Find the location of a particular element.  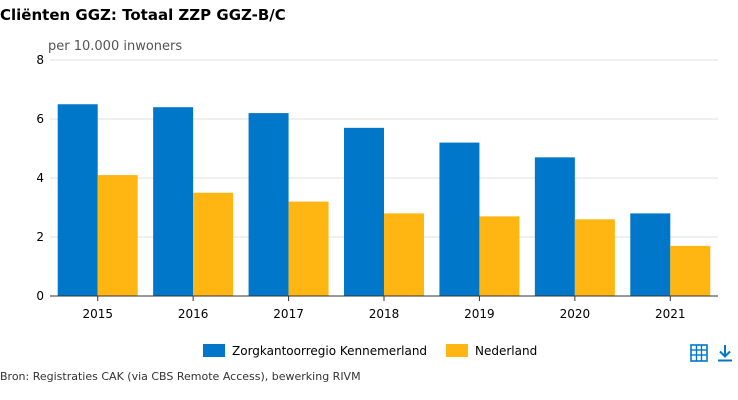

bar-nederland-2020 is located at coordinates (594, 257).